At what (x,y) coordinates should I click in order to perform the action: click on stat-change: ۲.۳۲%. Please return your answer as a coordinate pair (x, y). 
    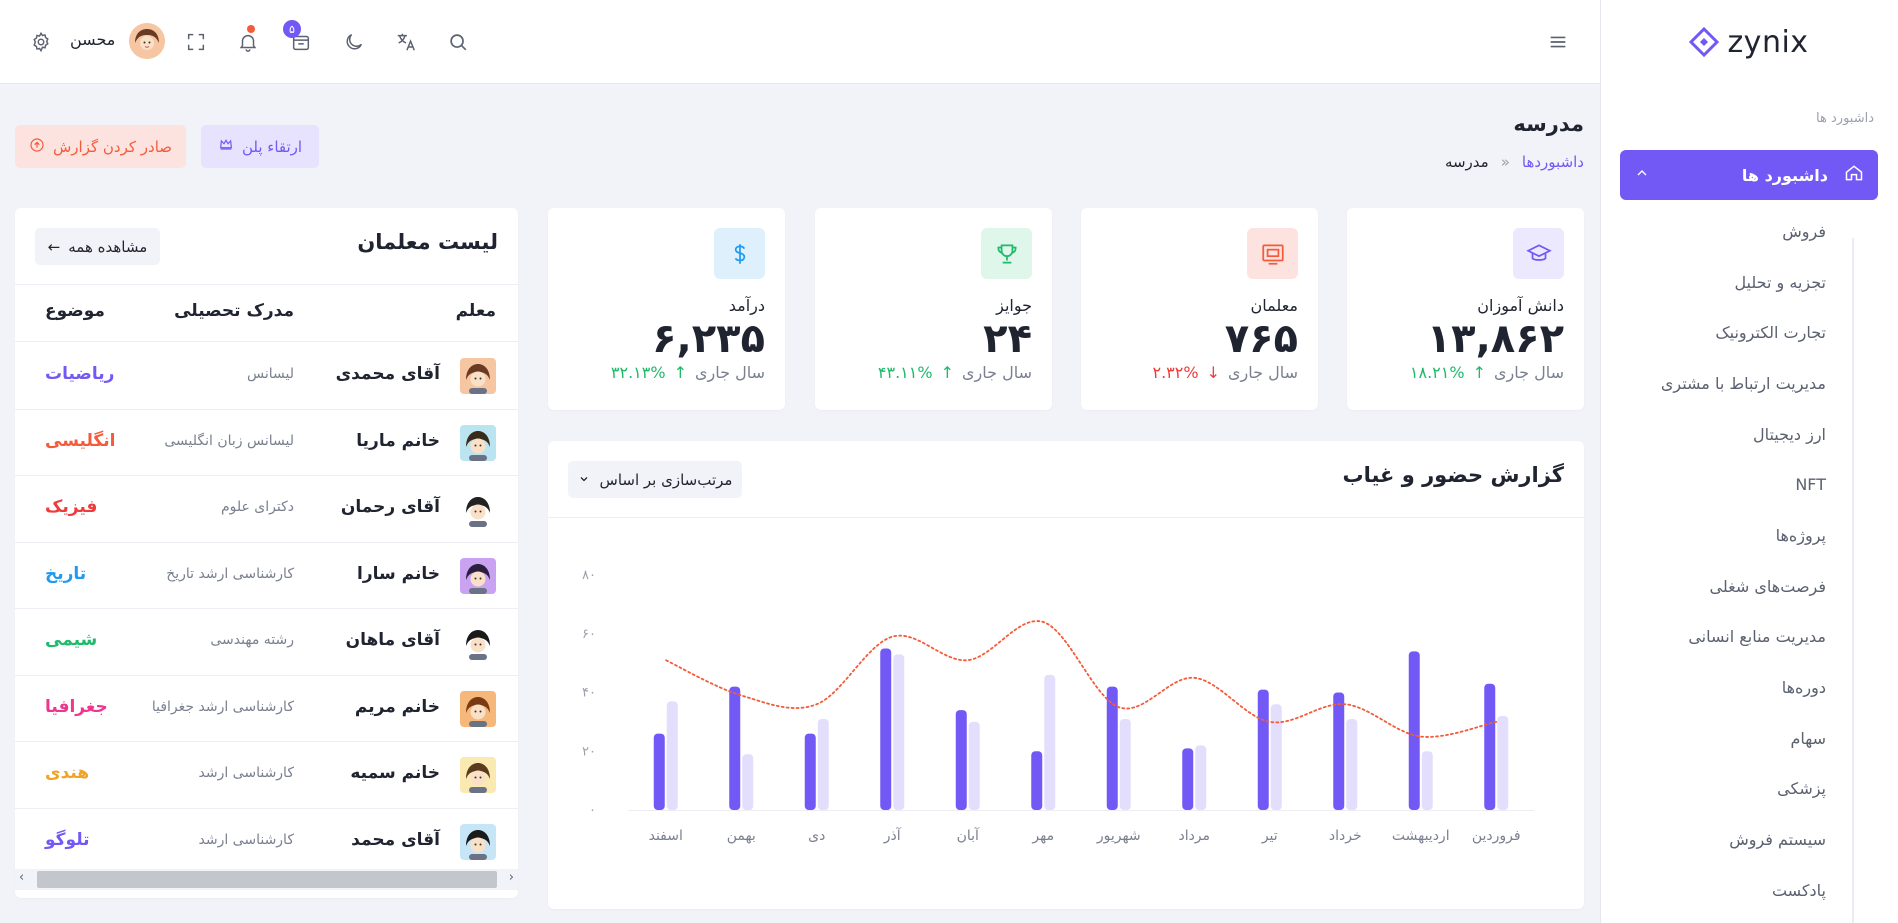
    Looking at the image, I should click on (1175, 372).